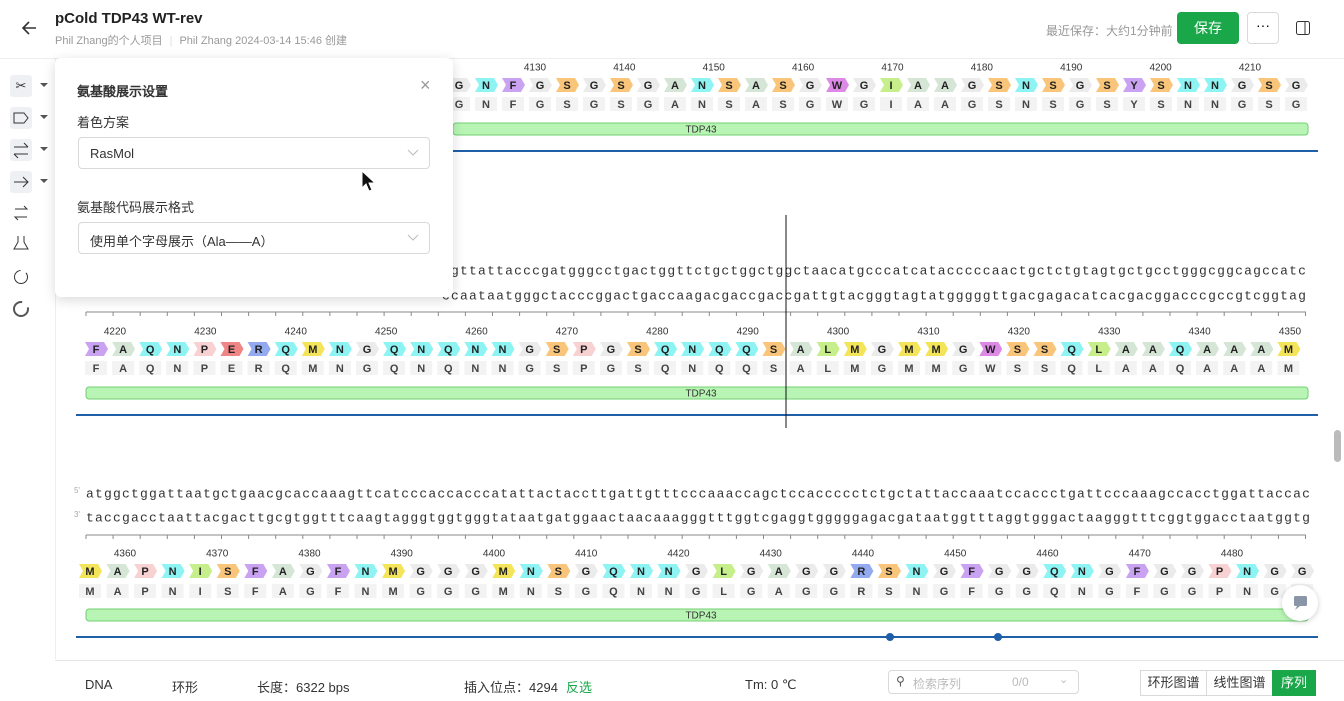 This screenshot has height=701, width=1344. Describe the element at coordinates (983, 682) in the screenshot. I see `search-box: ⚲ 检索序列 0/0 ⌄` at that location.